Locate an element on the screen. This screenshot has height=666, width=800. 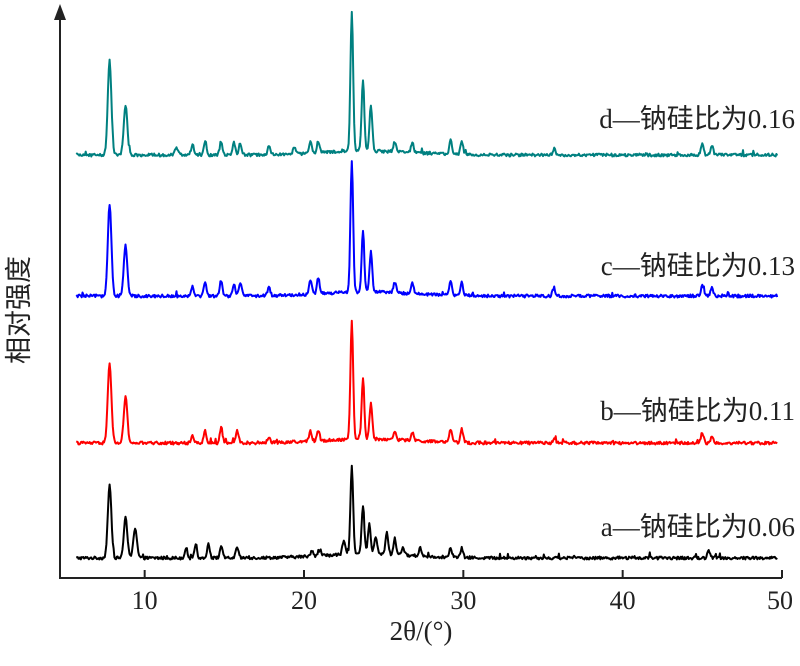
x-tick-label: 40 is located at coordinates (623, 600).